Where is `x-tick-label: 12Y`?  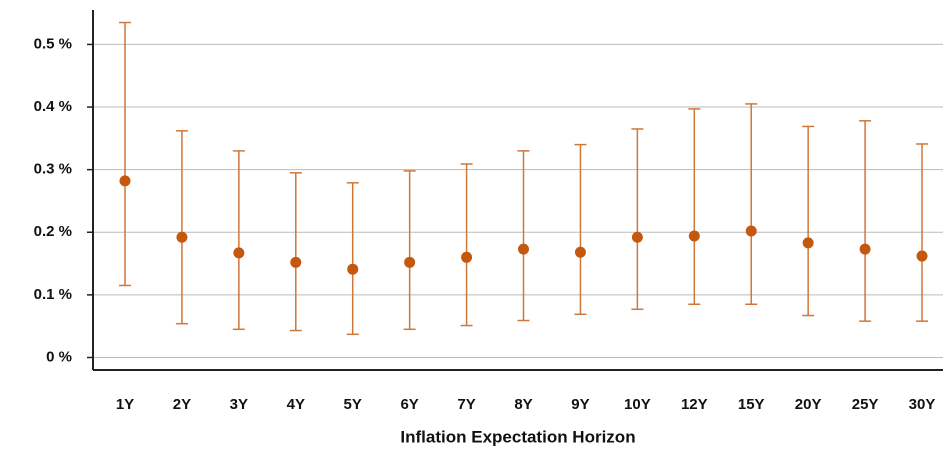 x-tick-label: 12Y is located at coordinates (694, 404).